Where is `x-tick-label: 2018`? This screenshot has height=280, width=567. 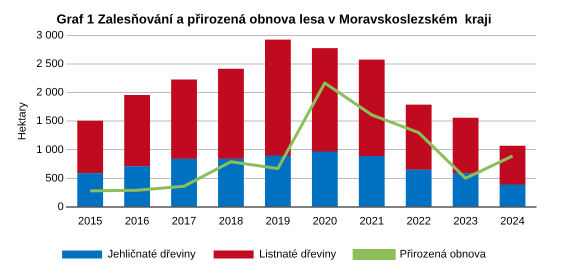
x-tick-label: 2018 is located at coordinates (231, 221).